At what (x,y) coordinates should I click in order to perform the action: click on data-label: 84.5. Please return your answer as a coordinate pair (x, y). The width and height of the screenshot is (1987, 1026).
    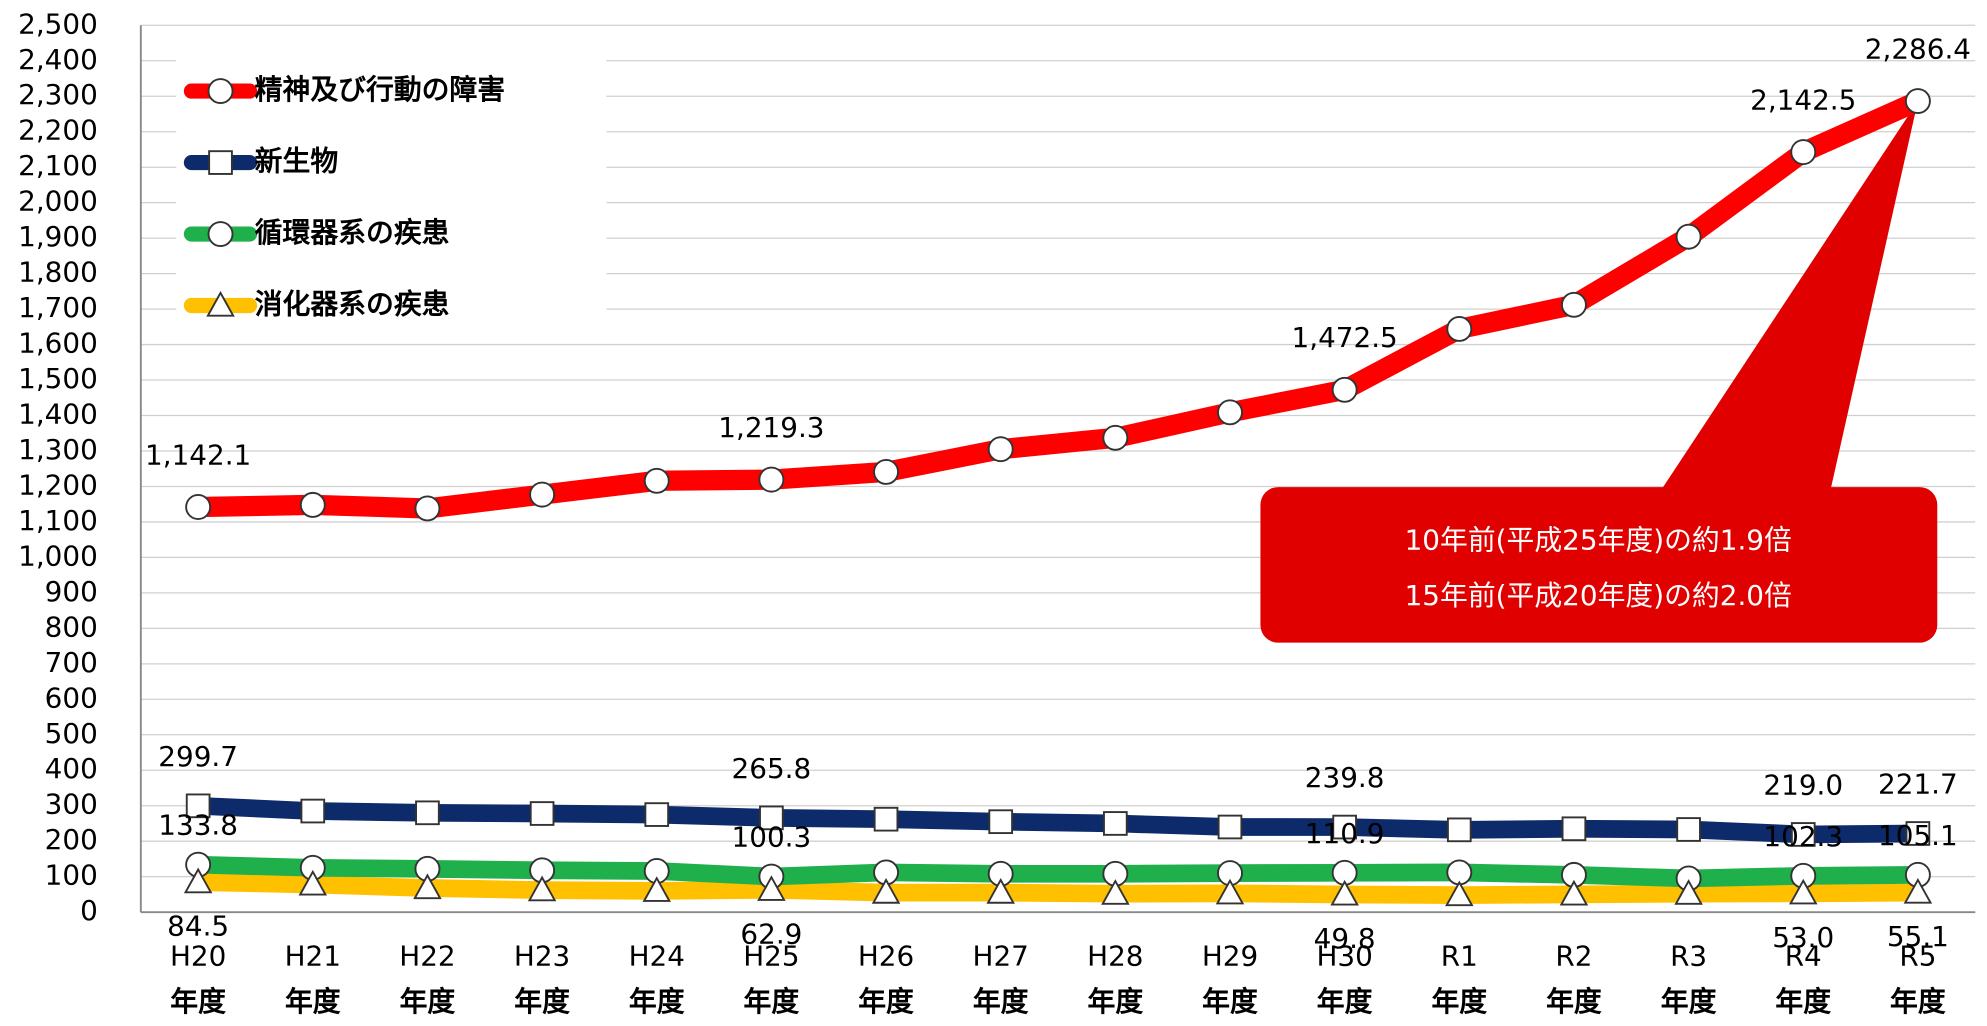
    Looking at the image, I should click on (198, 926).